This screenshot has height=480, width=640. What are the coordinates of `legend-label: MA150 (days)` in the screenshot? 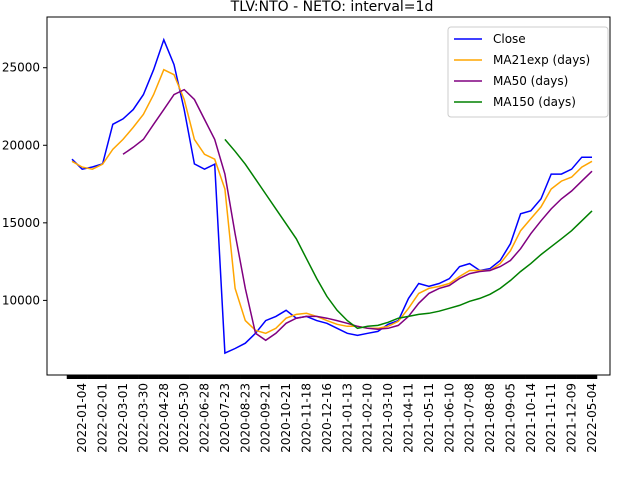 It's located at (534, 102).